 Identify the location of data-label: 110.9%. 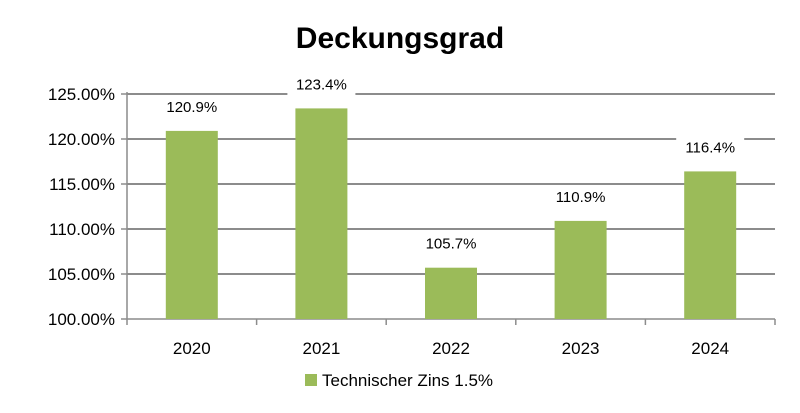
(581, 197).